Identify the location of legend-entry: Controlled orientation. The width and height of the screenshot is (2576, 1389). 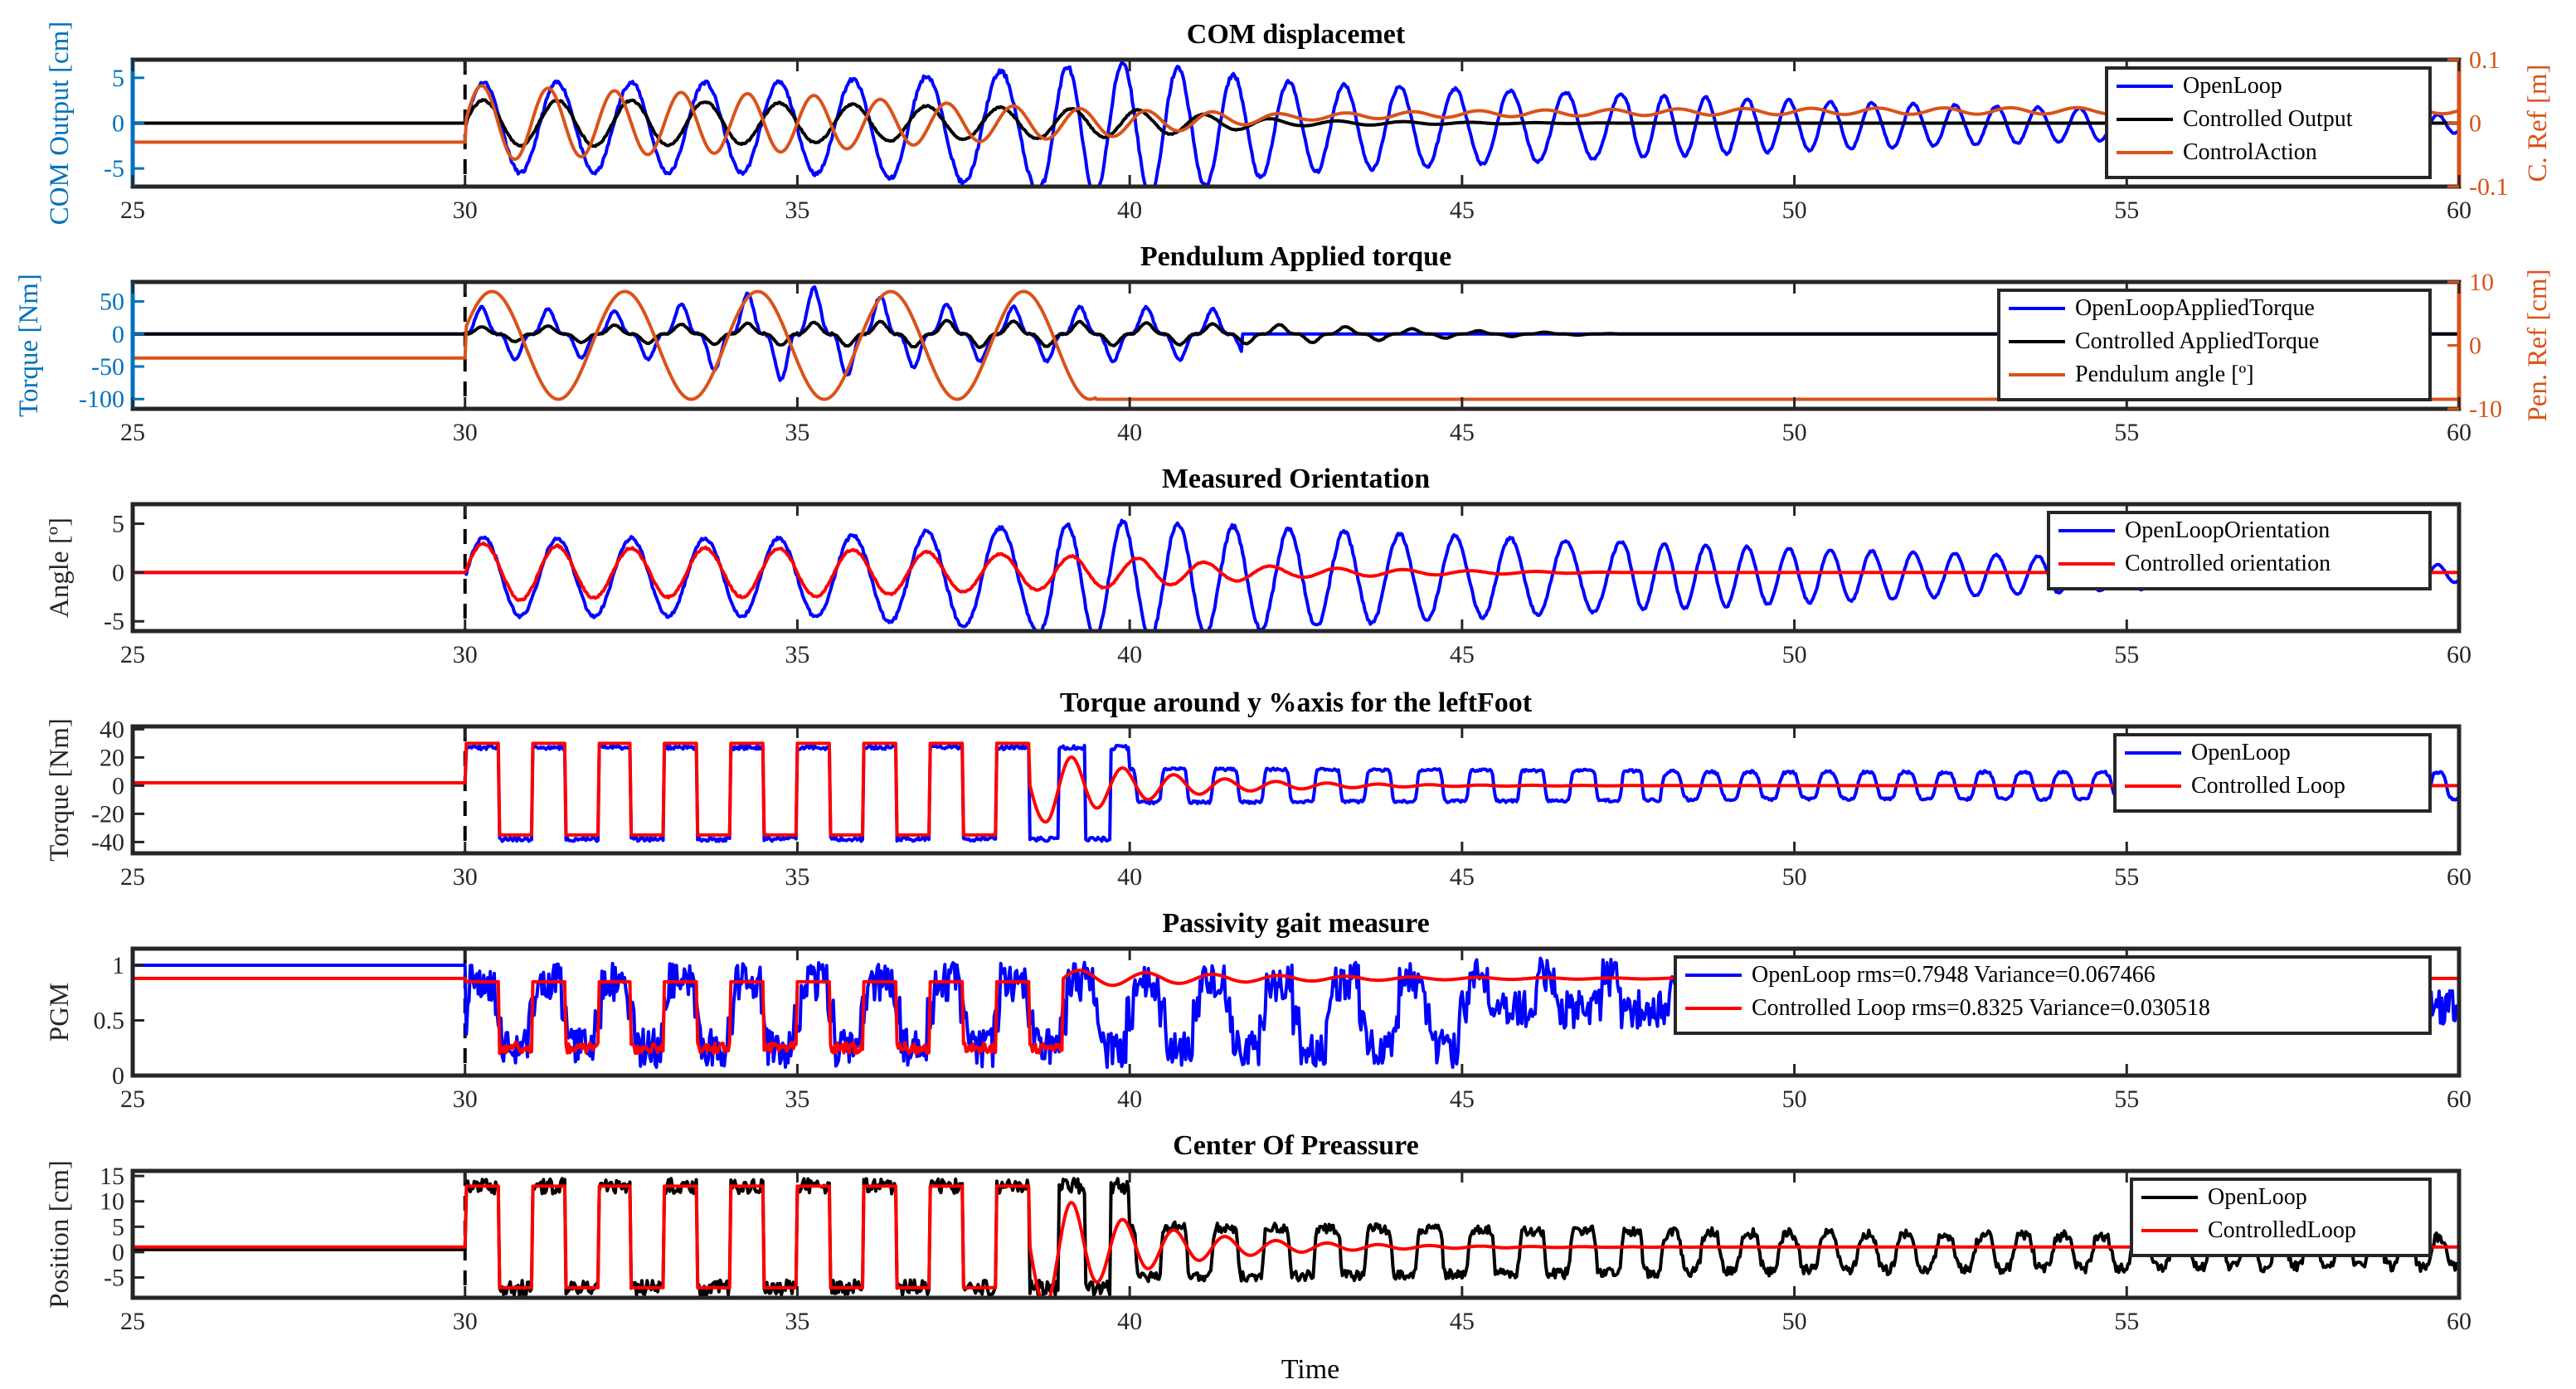
(2228, 563).